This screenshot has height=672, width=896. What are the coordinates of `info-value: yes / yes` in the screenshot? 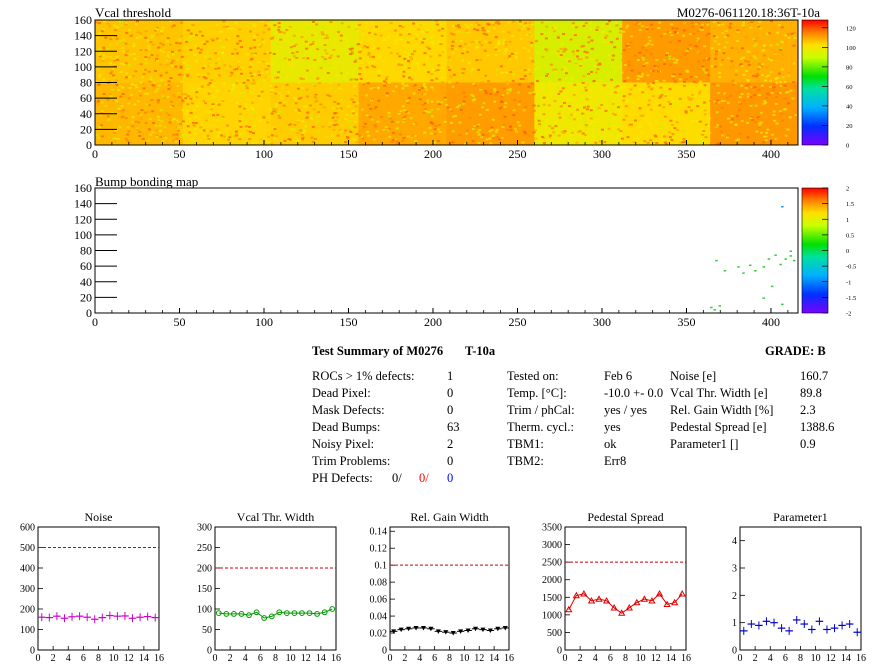 It's located at (626, 410).